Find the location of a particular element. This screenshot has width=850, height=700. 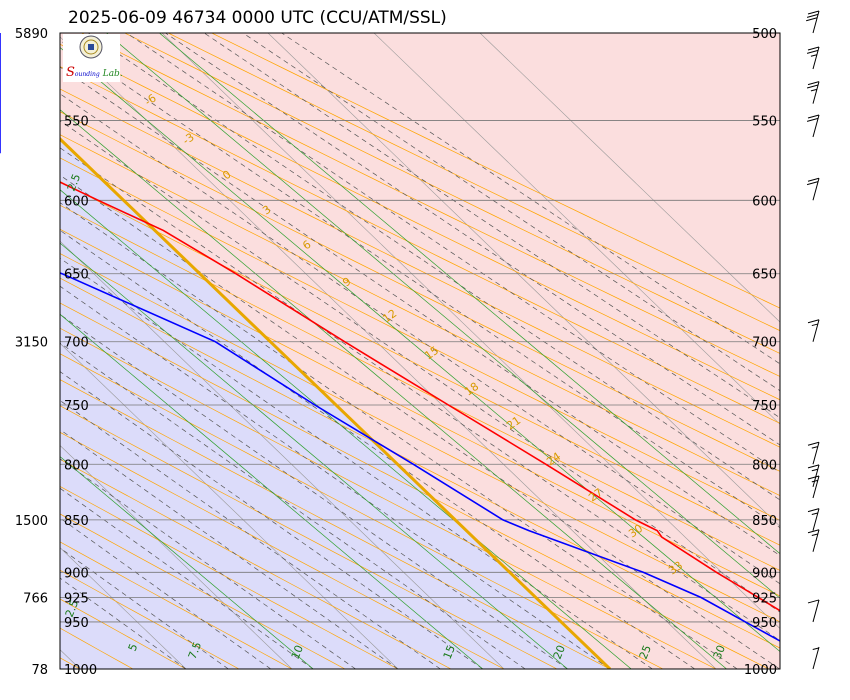

pressure-label-right: 650 is located at coordinates (764, 275).